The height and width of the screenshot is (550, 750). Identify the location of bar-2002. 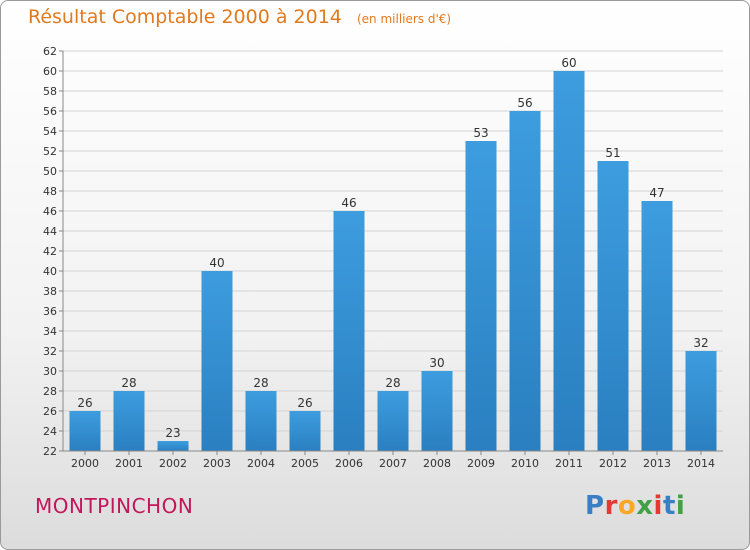
(173, 446).